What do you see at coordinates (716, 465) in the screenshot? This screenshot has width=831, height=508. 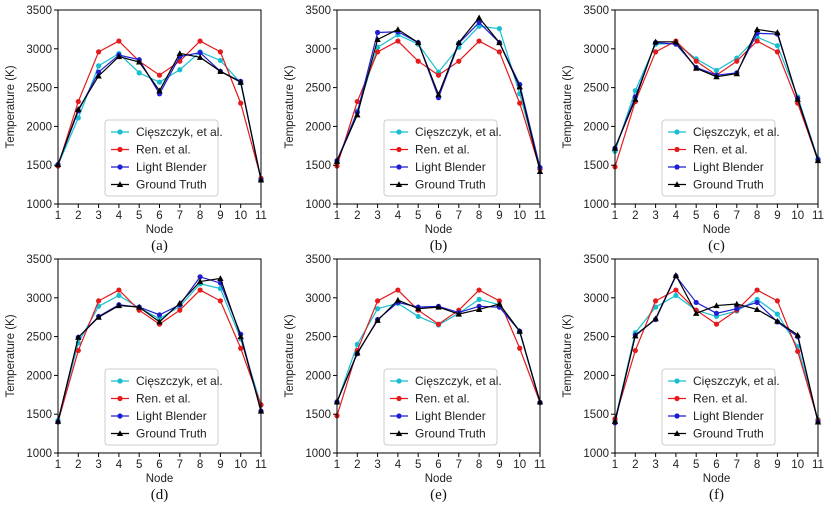 I see `x-tick-label: 6` at bounding box center [716, 465].